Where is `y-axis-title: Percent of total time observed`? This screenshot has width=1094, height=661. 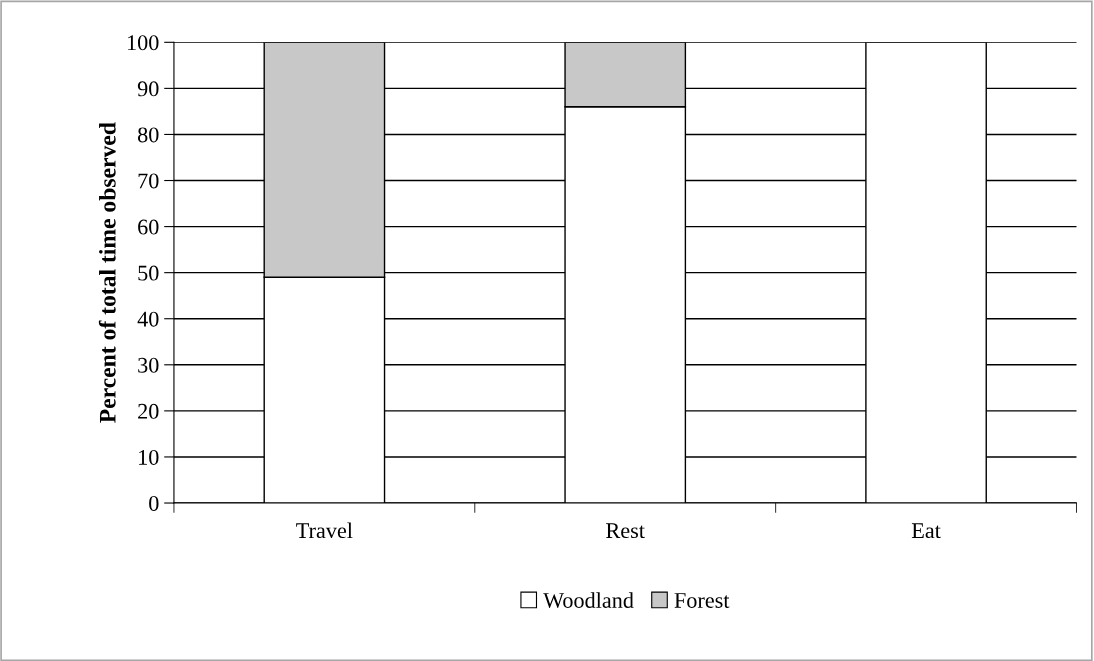
y-axis-title: Percent of total time observed is located at coordinates (107, 272).